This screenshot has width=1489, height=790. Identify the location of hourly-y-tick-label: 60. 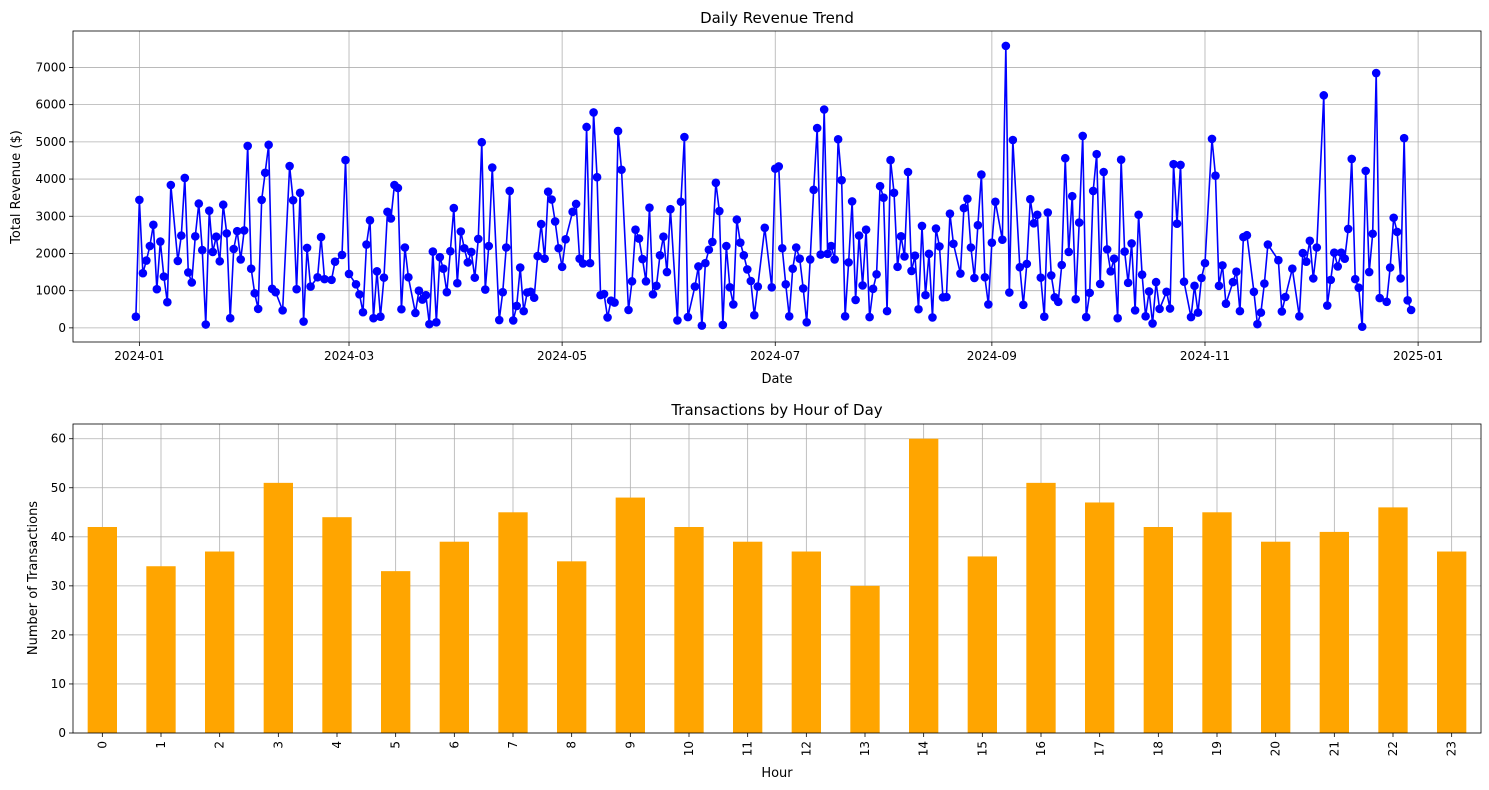
(58, 439).